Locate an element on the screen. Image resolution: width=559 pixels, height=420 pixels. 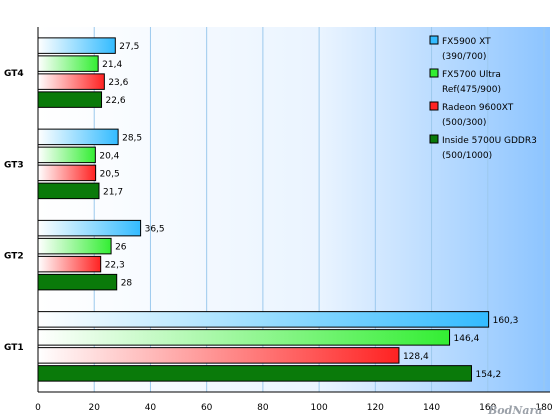
data-label: 20,4 is located at coordinates (109, 156).